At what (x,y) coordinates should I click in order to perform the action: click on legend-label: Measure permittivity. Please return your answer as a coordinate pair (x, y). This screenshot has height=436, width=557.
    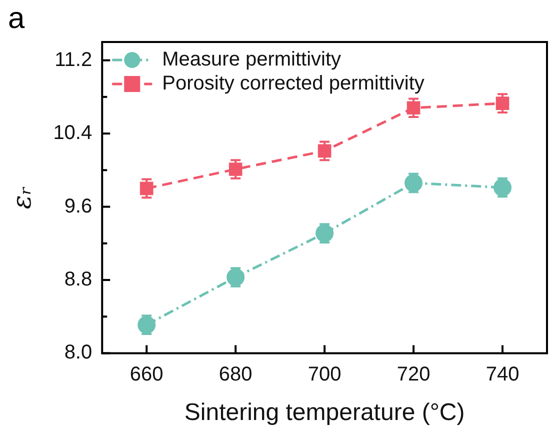
    Looking at the image, I should click on (252, 59).